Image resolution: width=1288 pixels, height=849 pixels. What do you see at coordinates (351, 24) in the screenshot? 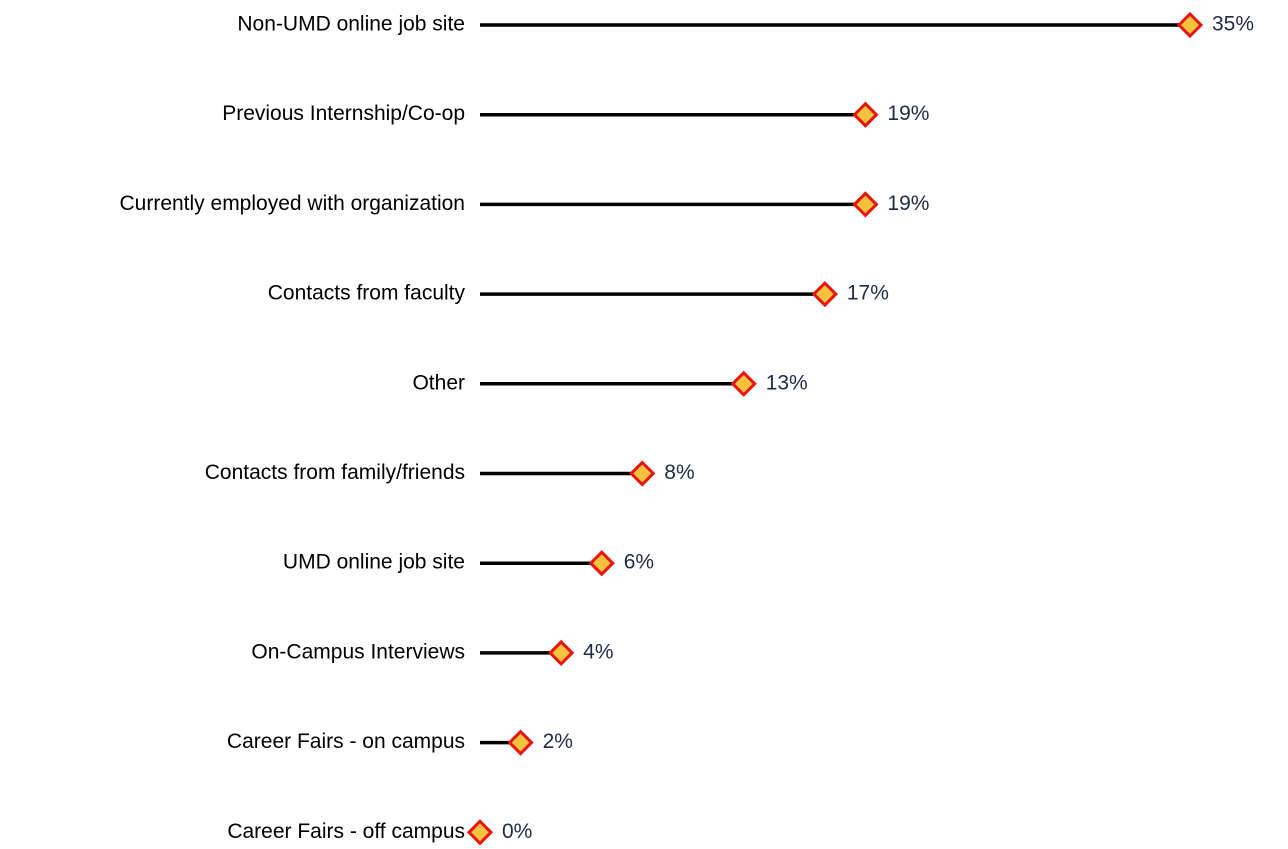
I see `category-label: Non-UMD online job site` at bounding box center [351, 24].